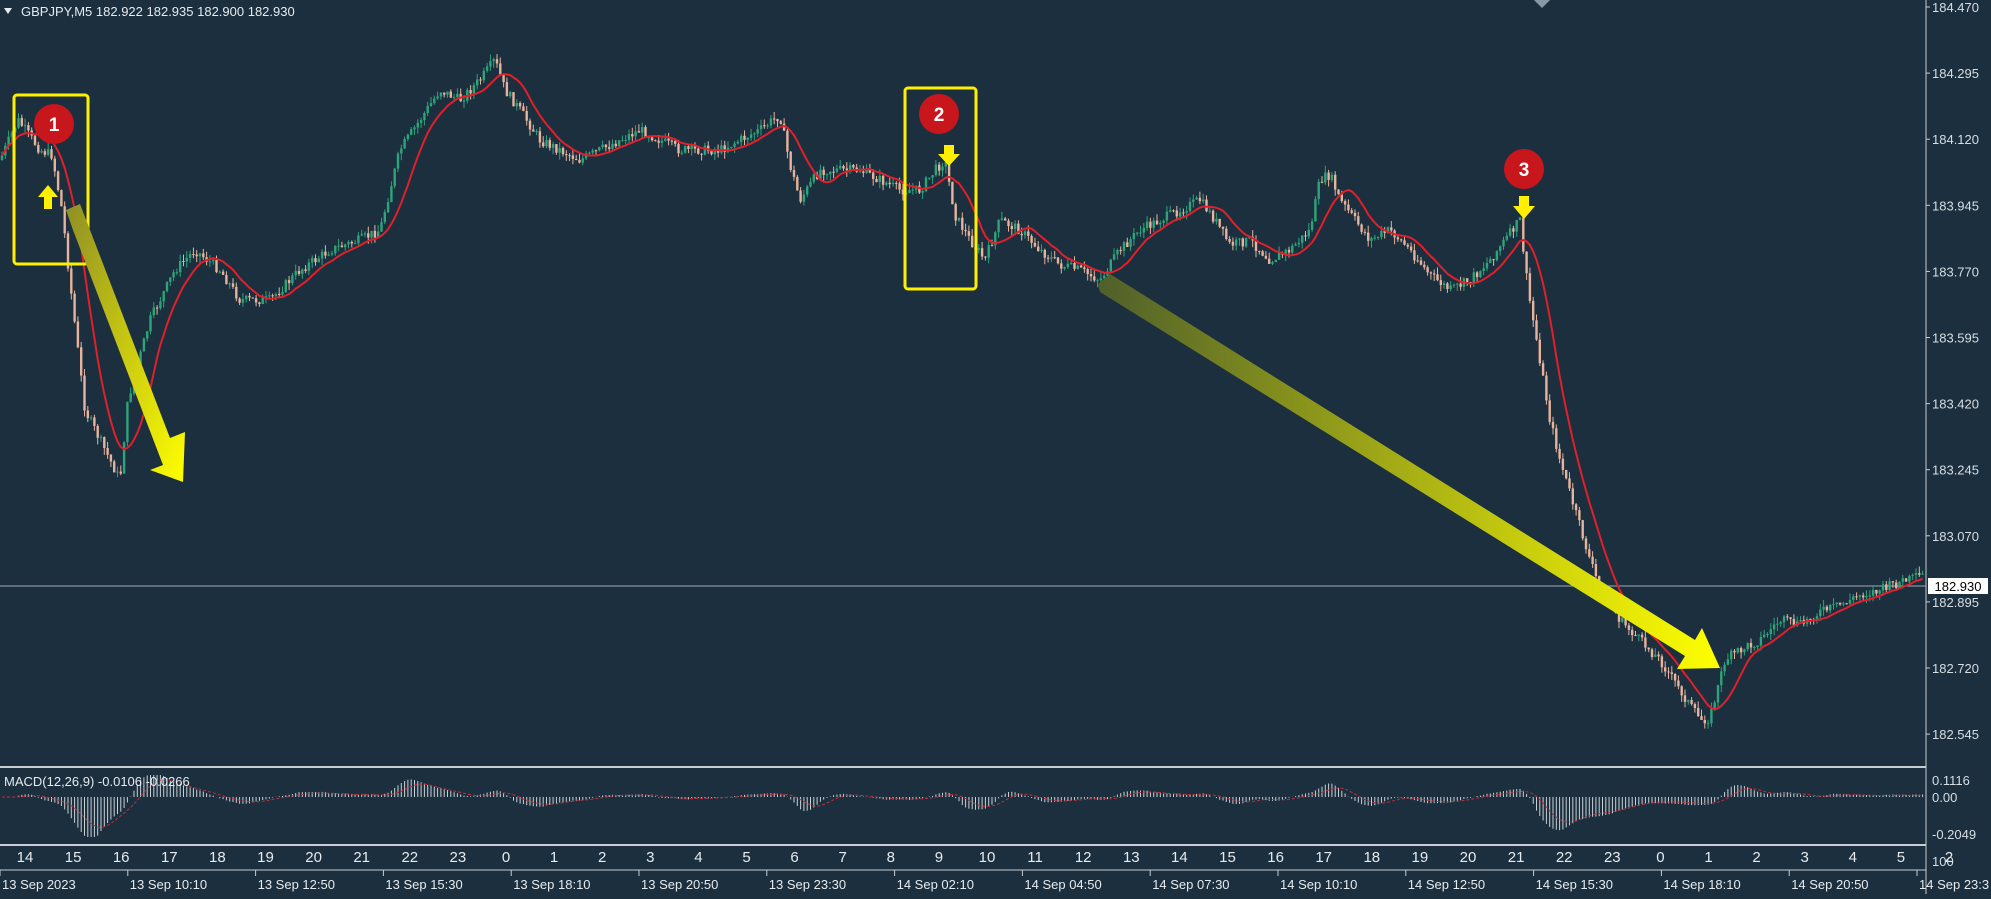 The image size is (1991, 899). I want to click on chart-shift-icon, so click(1542, 4).